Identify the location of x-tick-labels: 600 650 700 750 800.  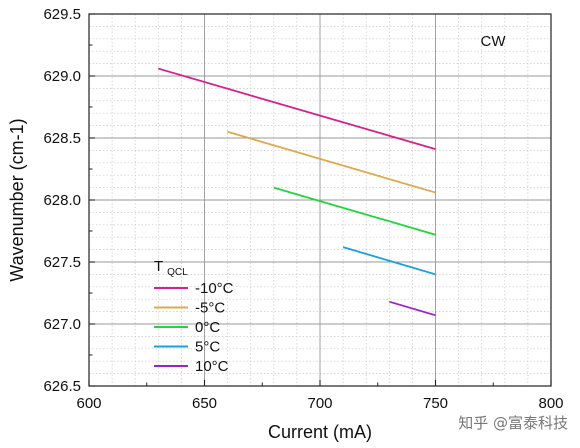
(319, 403).